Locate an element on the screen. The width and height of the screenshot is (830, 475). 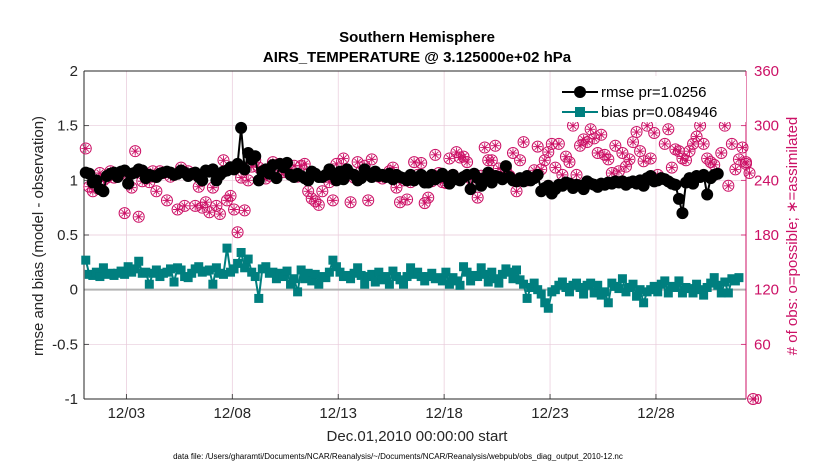
legend-bias-label: bias pr=0.084946 is located at coordinates (659, 112).